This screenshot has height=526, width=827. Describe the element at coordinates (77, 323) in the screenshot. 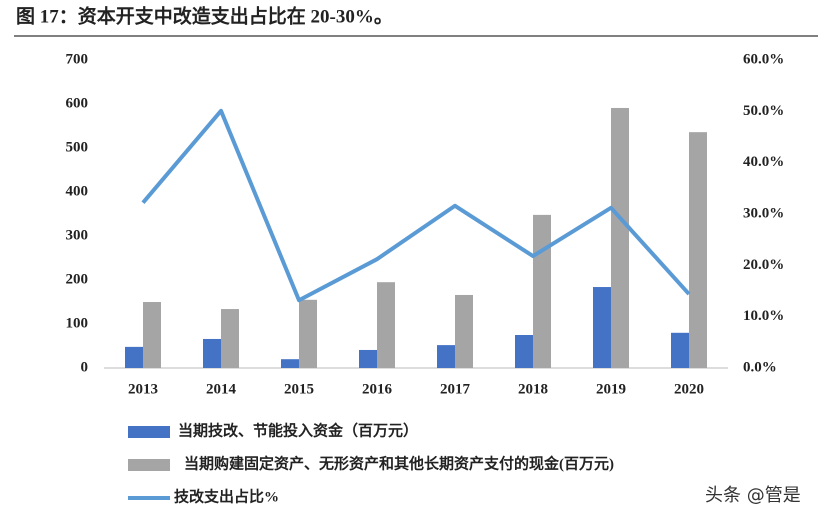

I see `y-tick-label: 100` at that location.